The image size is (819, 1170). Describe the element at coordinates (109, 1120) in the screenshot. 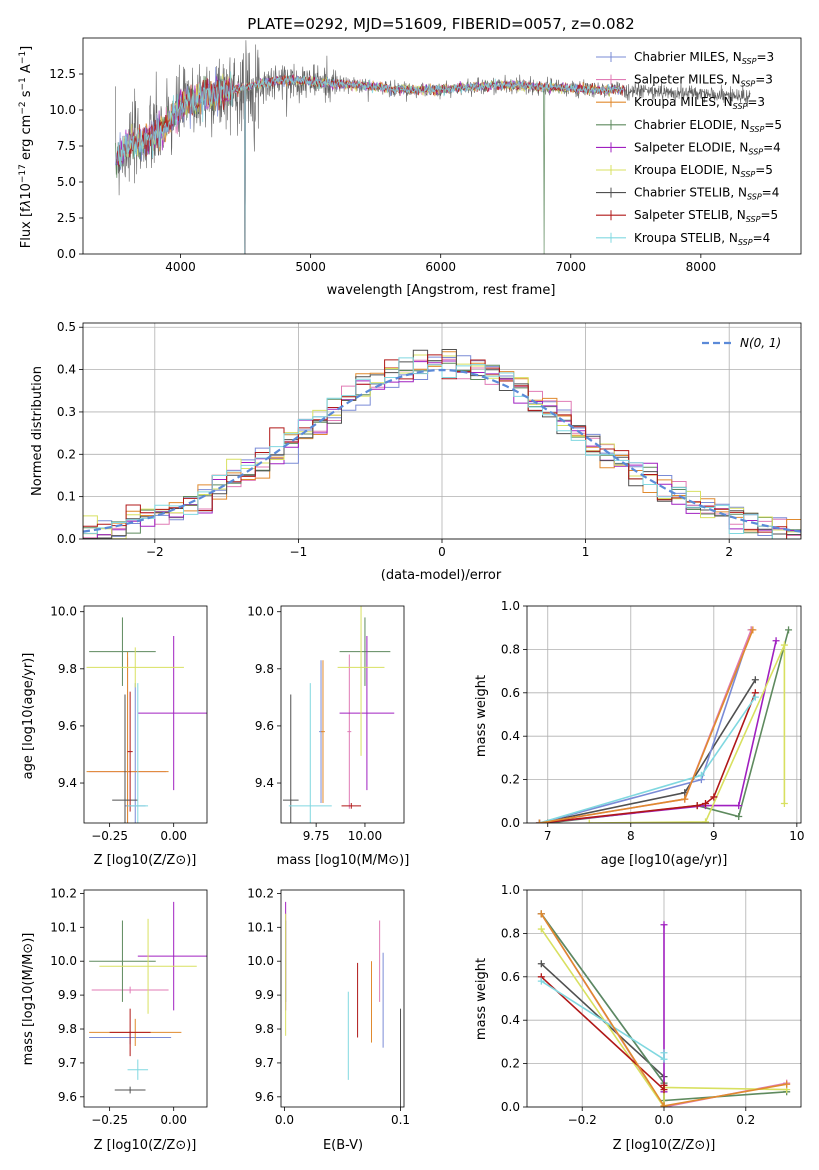

I see `x-tick-label: −0.25` at that location.